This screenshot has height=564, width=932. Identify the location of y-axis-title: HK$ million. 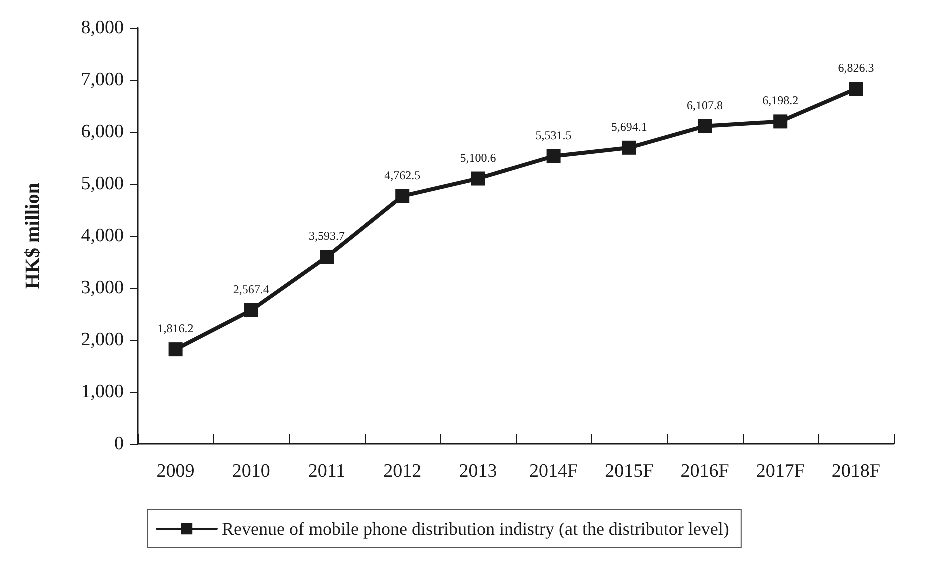
(33, 236).